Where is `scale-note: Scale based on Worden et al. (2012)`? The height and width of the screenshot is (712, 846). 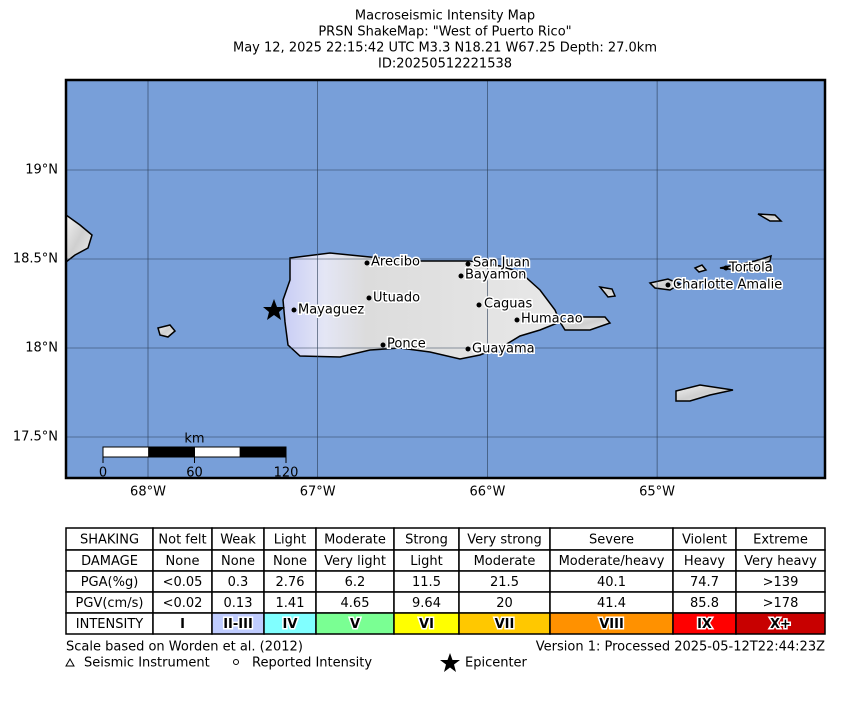 scale-note: Scale based on Worden et al. (2012) is located at coordinates (184, 647).